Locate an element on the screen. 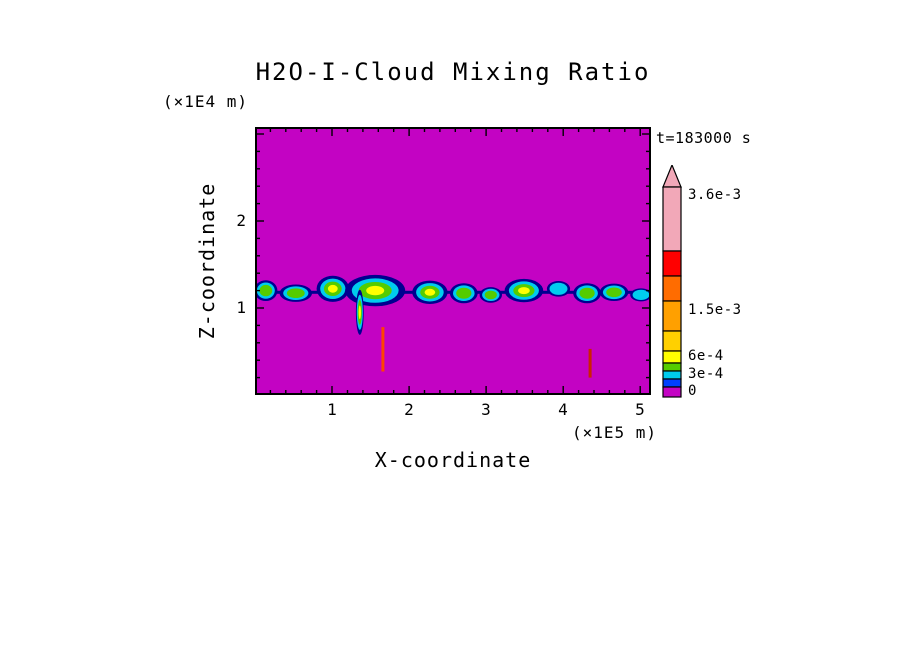 This screenshot has width=904, height=654. y-tick-label: 1 is located at coordinates (241, 307).